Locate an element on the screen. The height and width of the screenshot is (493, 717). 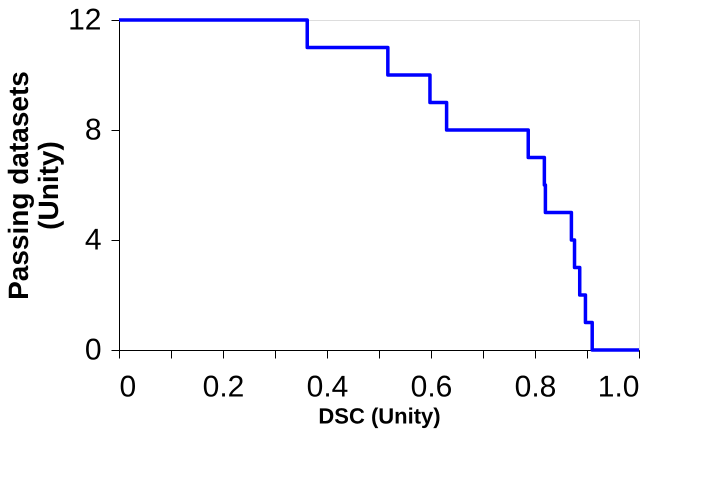
x-tick-label: 1.0 is located at coordinates (619, 387).